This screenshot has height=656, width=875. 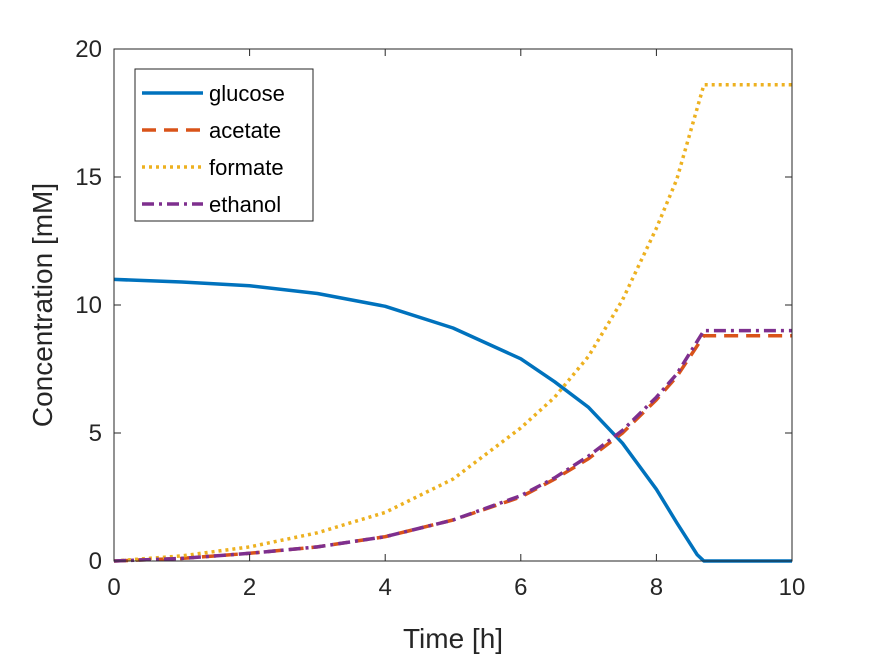 I want to click on x-tick-label: 2, so click(x=249, y=587).